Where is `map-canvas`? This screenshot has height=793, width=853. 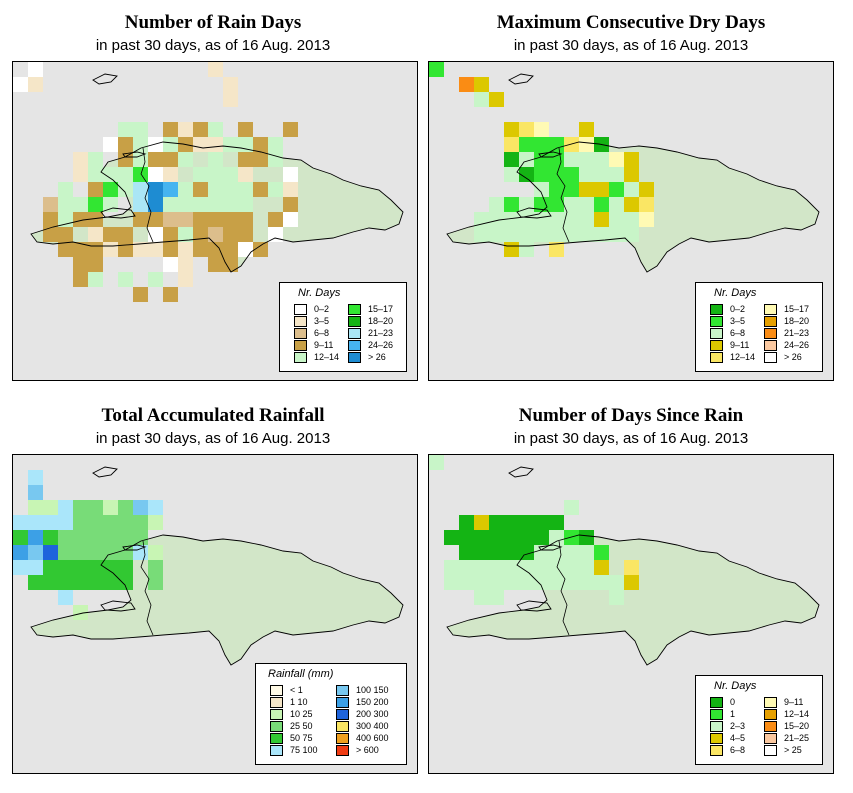 map-canvas is located at coordinates (624, 560).